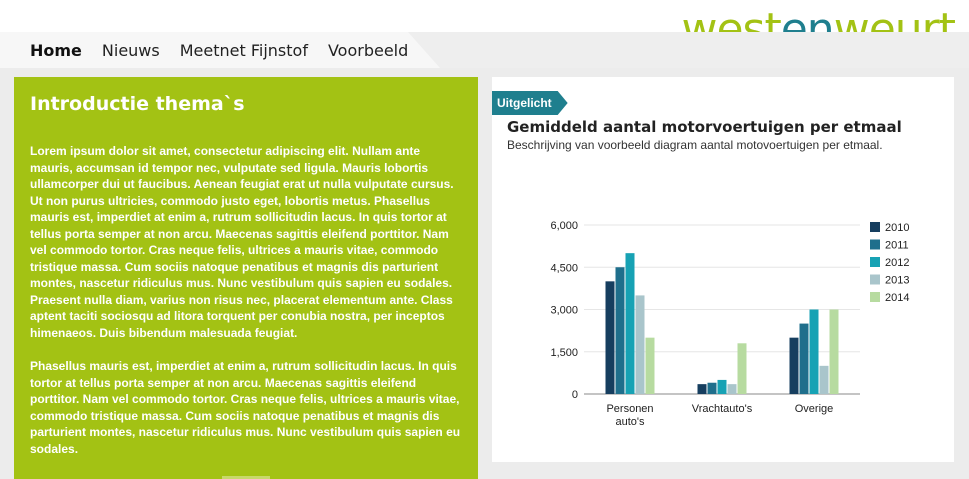  What do you see at coordinates (530, 103) in the screenshot?
I see `featured-badge: Uitgelicht` at bounding box center [530, 103].